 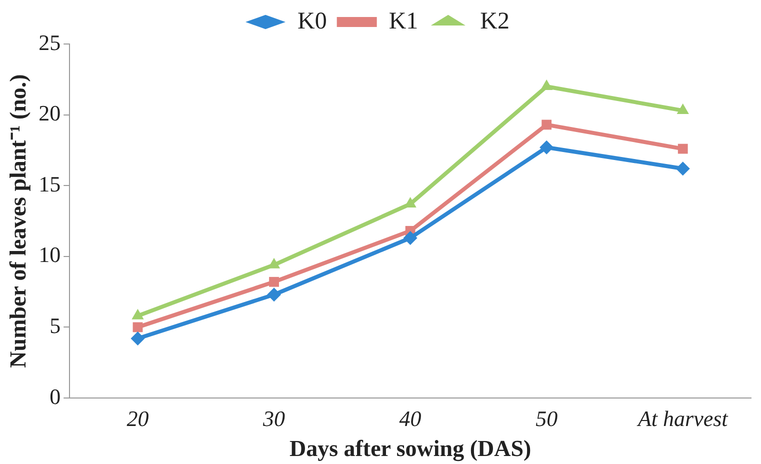 What do you see at coordinates (274, 418) in the screenshot?
I see `x-tick-label: 30` at bounding box center [274, 418].